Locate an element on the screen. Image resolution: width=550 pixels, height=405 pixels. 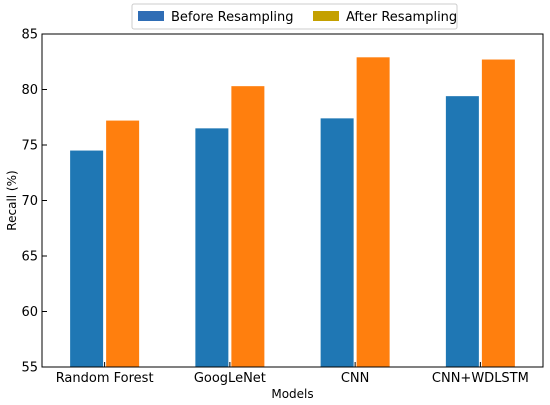
legend-box is located at coordinates (294, 16).